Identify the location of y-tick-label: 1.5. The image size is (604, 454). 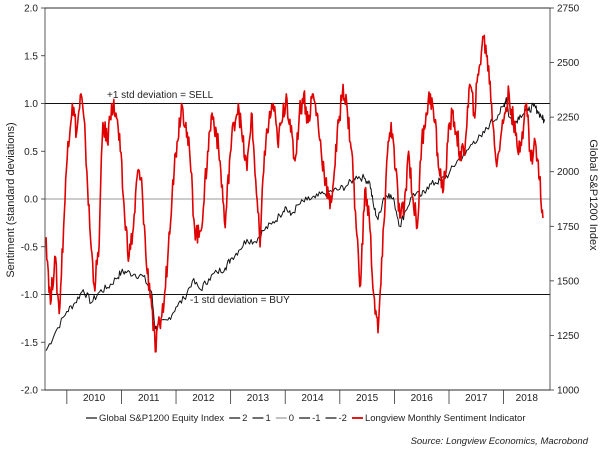
(31, 56).